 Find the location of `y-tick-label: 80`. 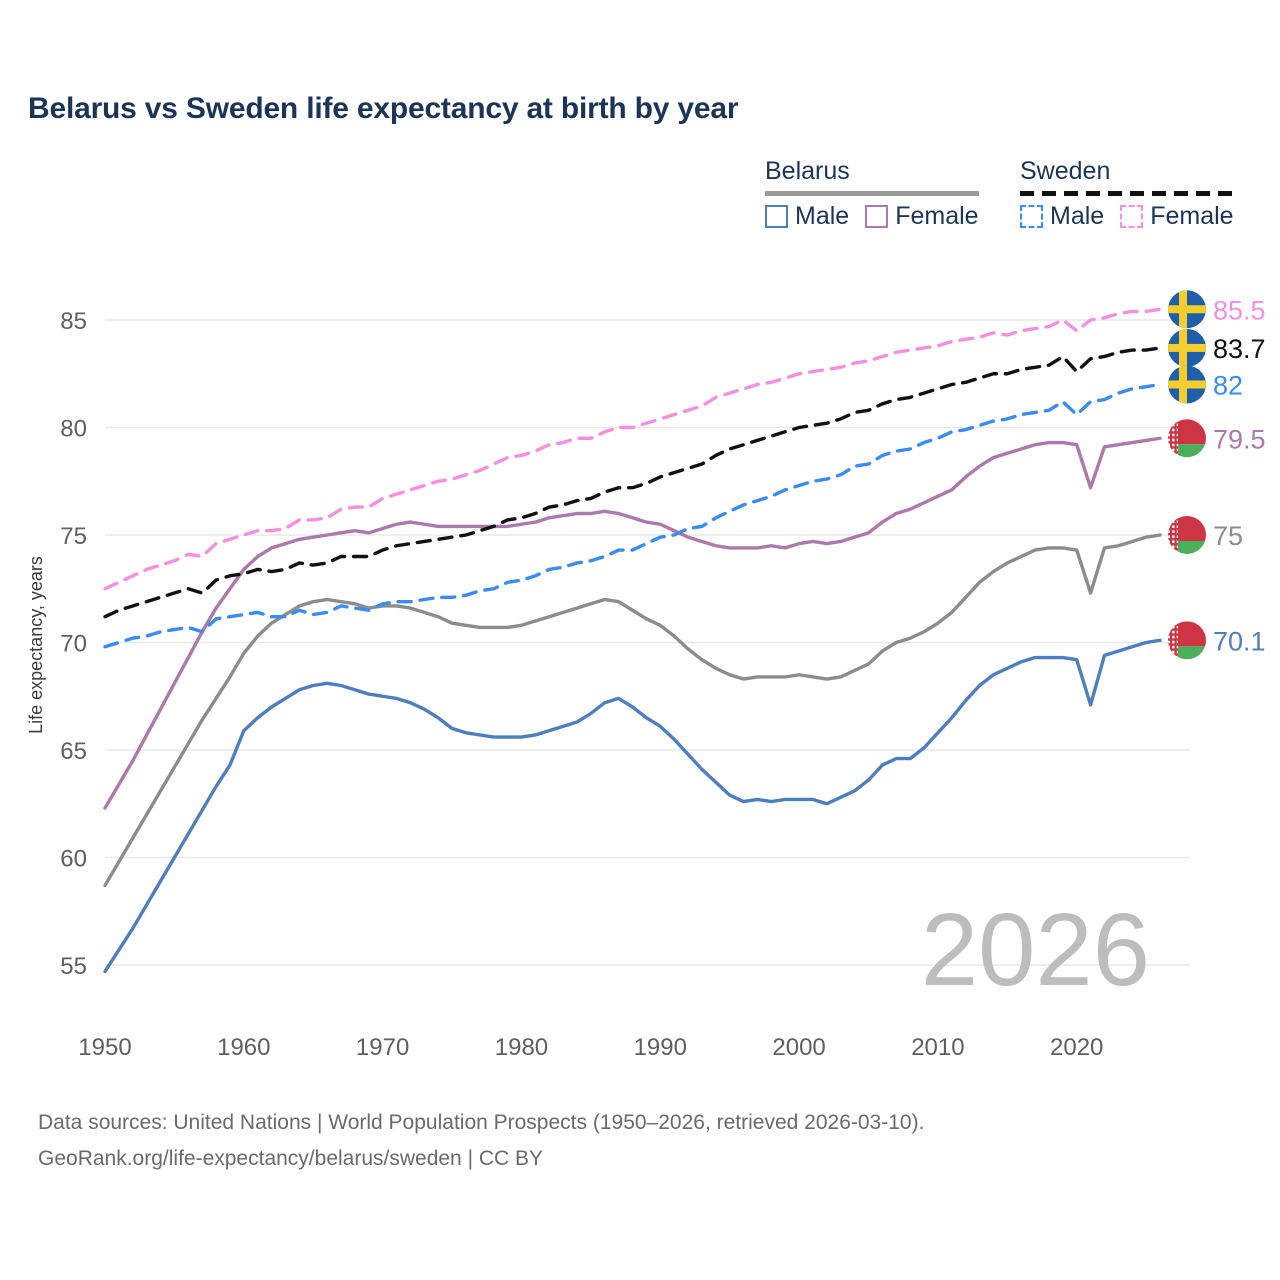

y-tick-label: 80 is located at coordinates (73, 429).